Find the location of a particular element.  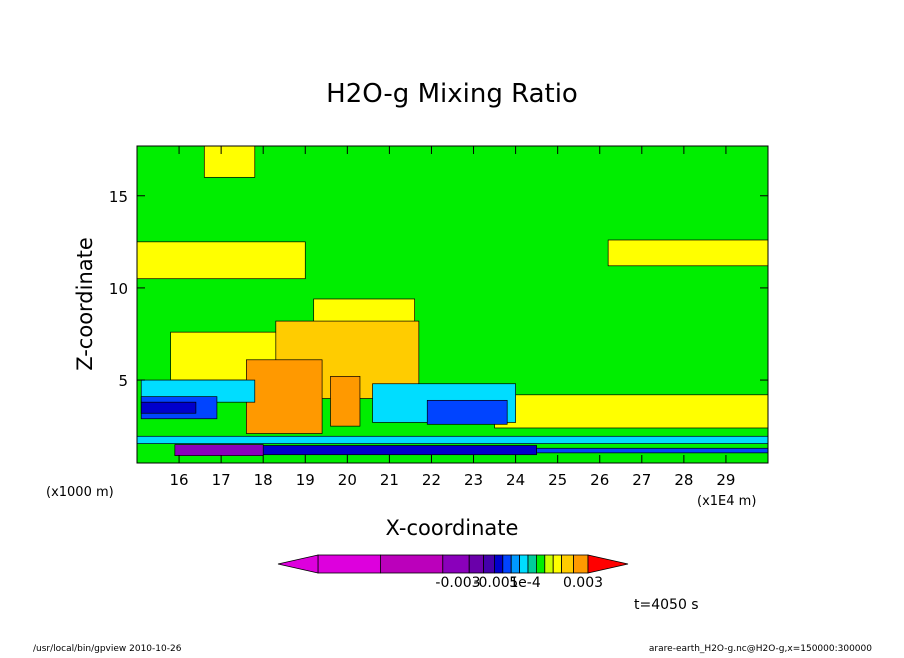

x-tick-label: 21 is located at coordinates (389, 480).